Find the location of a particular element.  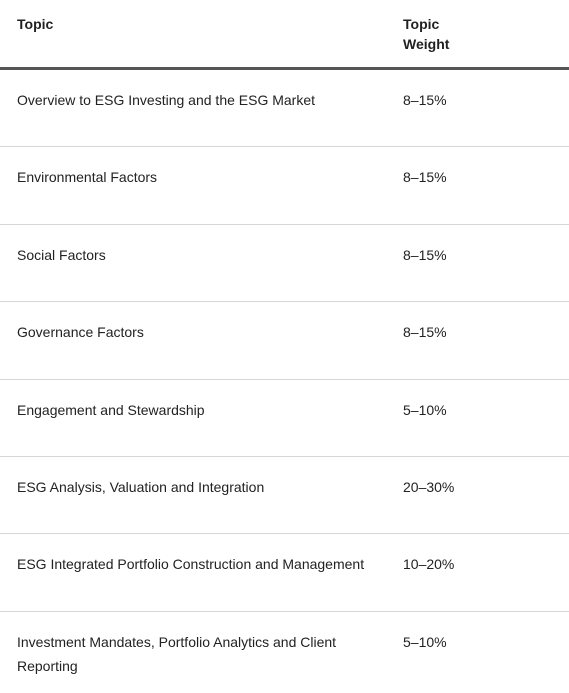

topic-cell: Governance Factors is located at coordinates (80, 332).